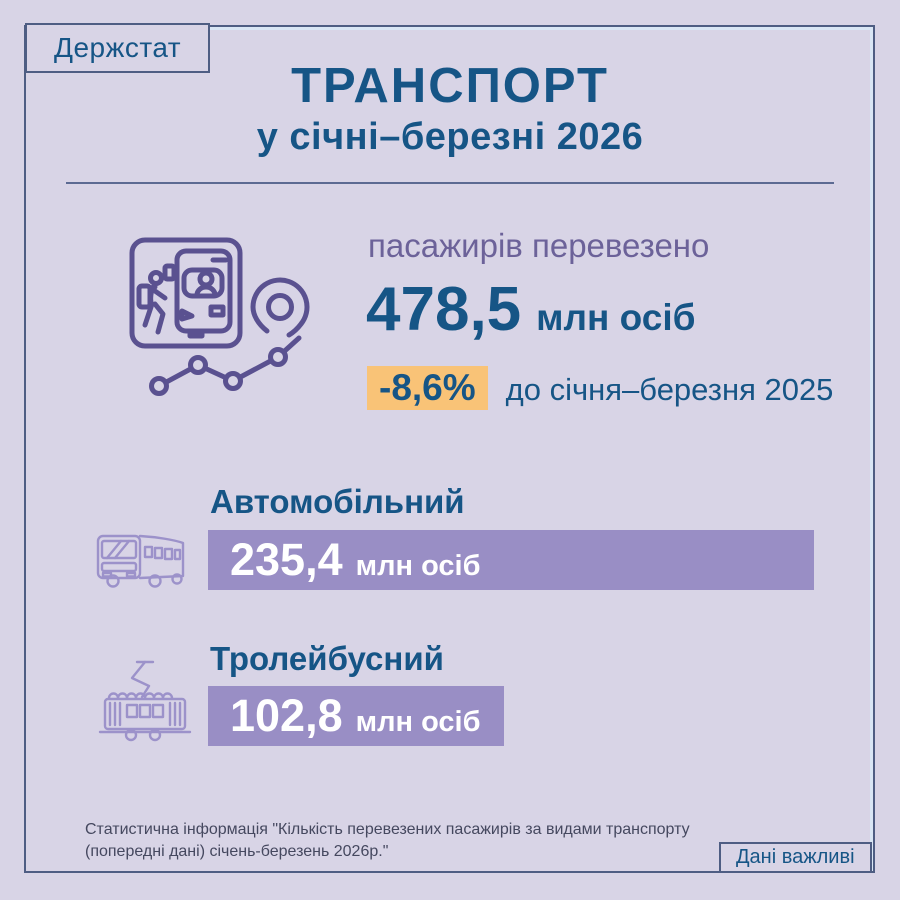 The width and height of the screenshot is (900, 900). What do you see at coordinates (795, 857) in the screenshot?
I see `data-important-badge: Дані важливі` at bounding box center [795, 857].